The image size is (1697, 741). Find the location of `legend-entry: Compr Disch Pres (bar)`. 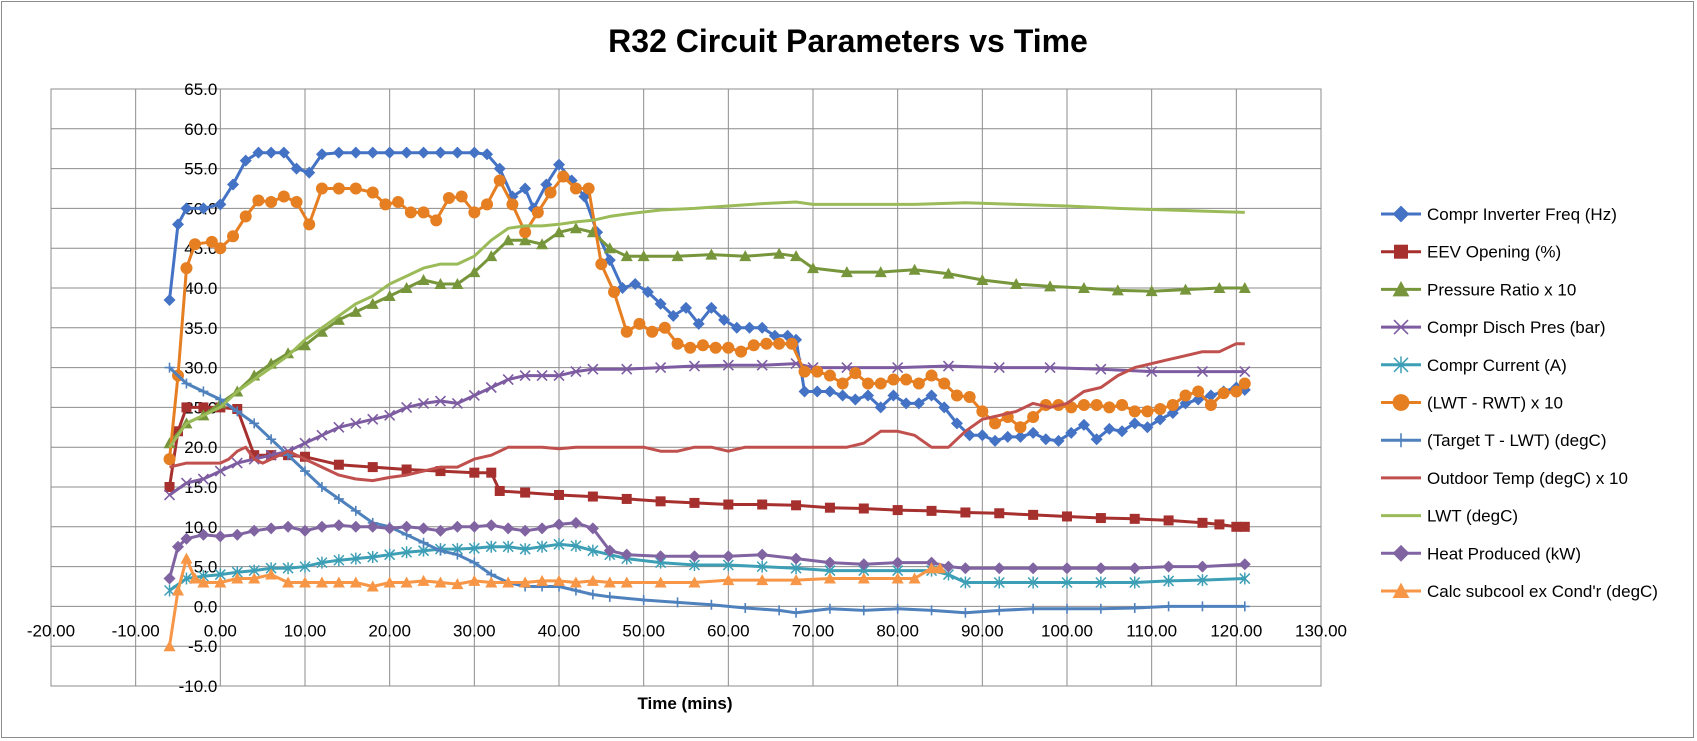

legend-entry: Compr Disch Pres (bar) is located at coordinates (1493, 327).